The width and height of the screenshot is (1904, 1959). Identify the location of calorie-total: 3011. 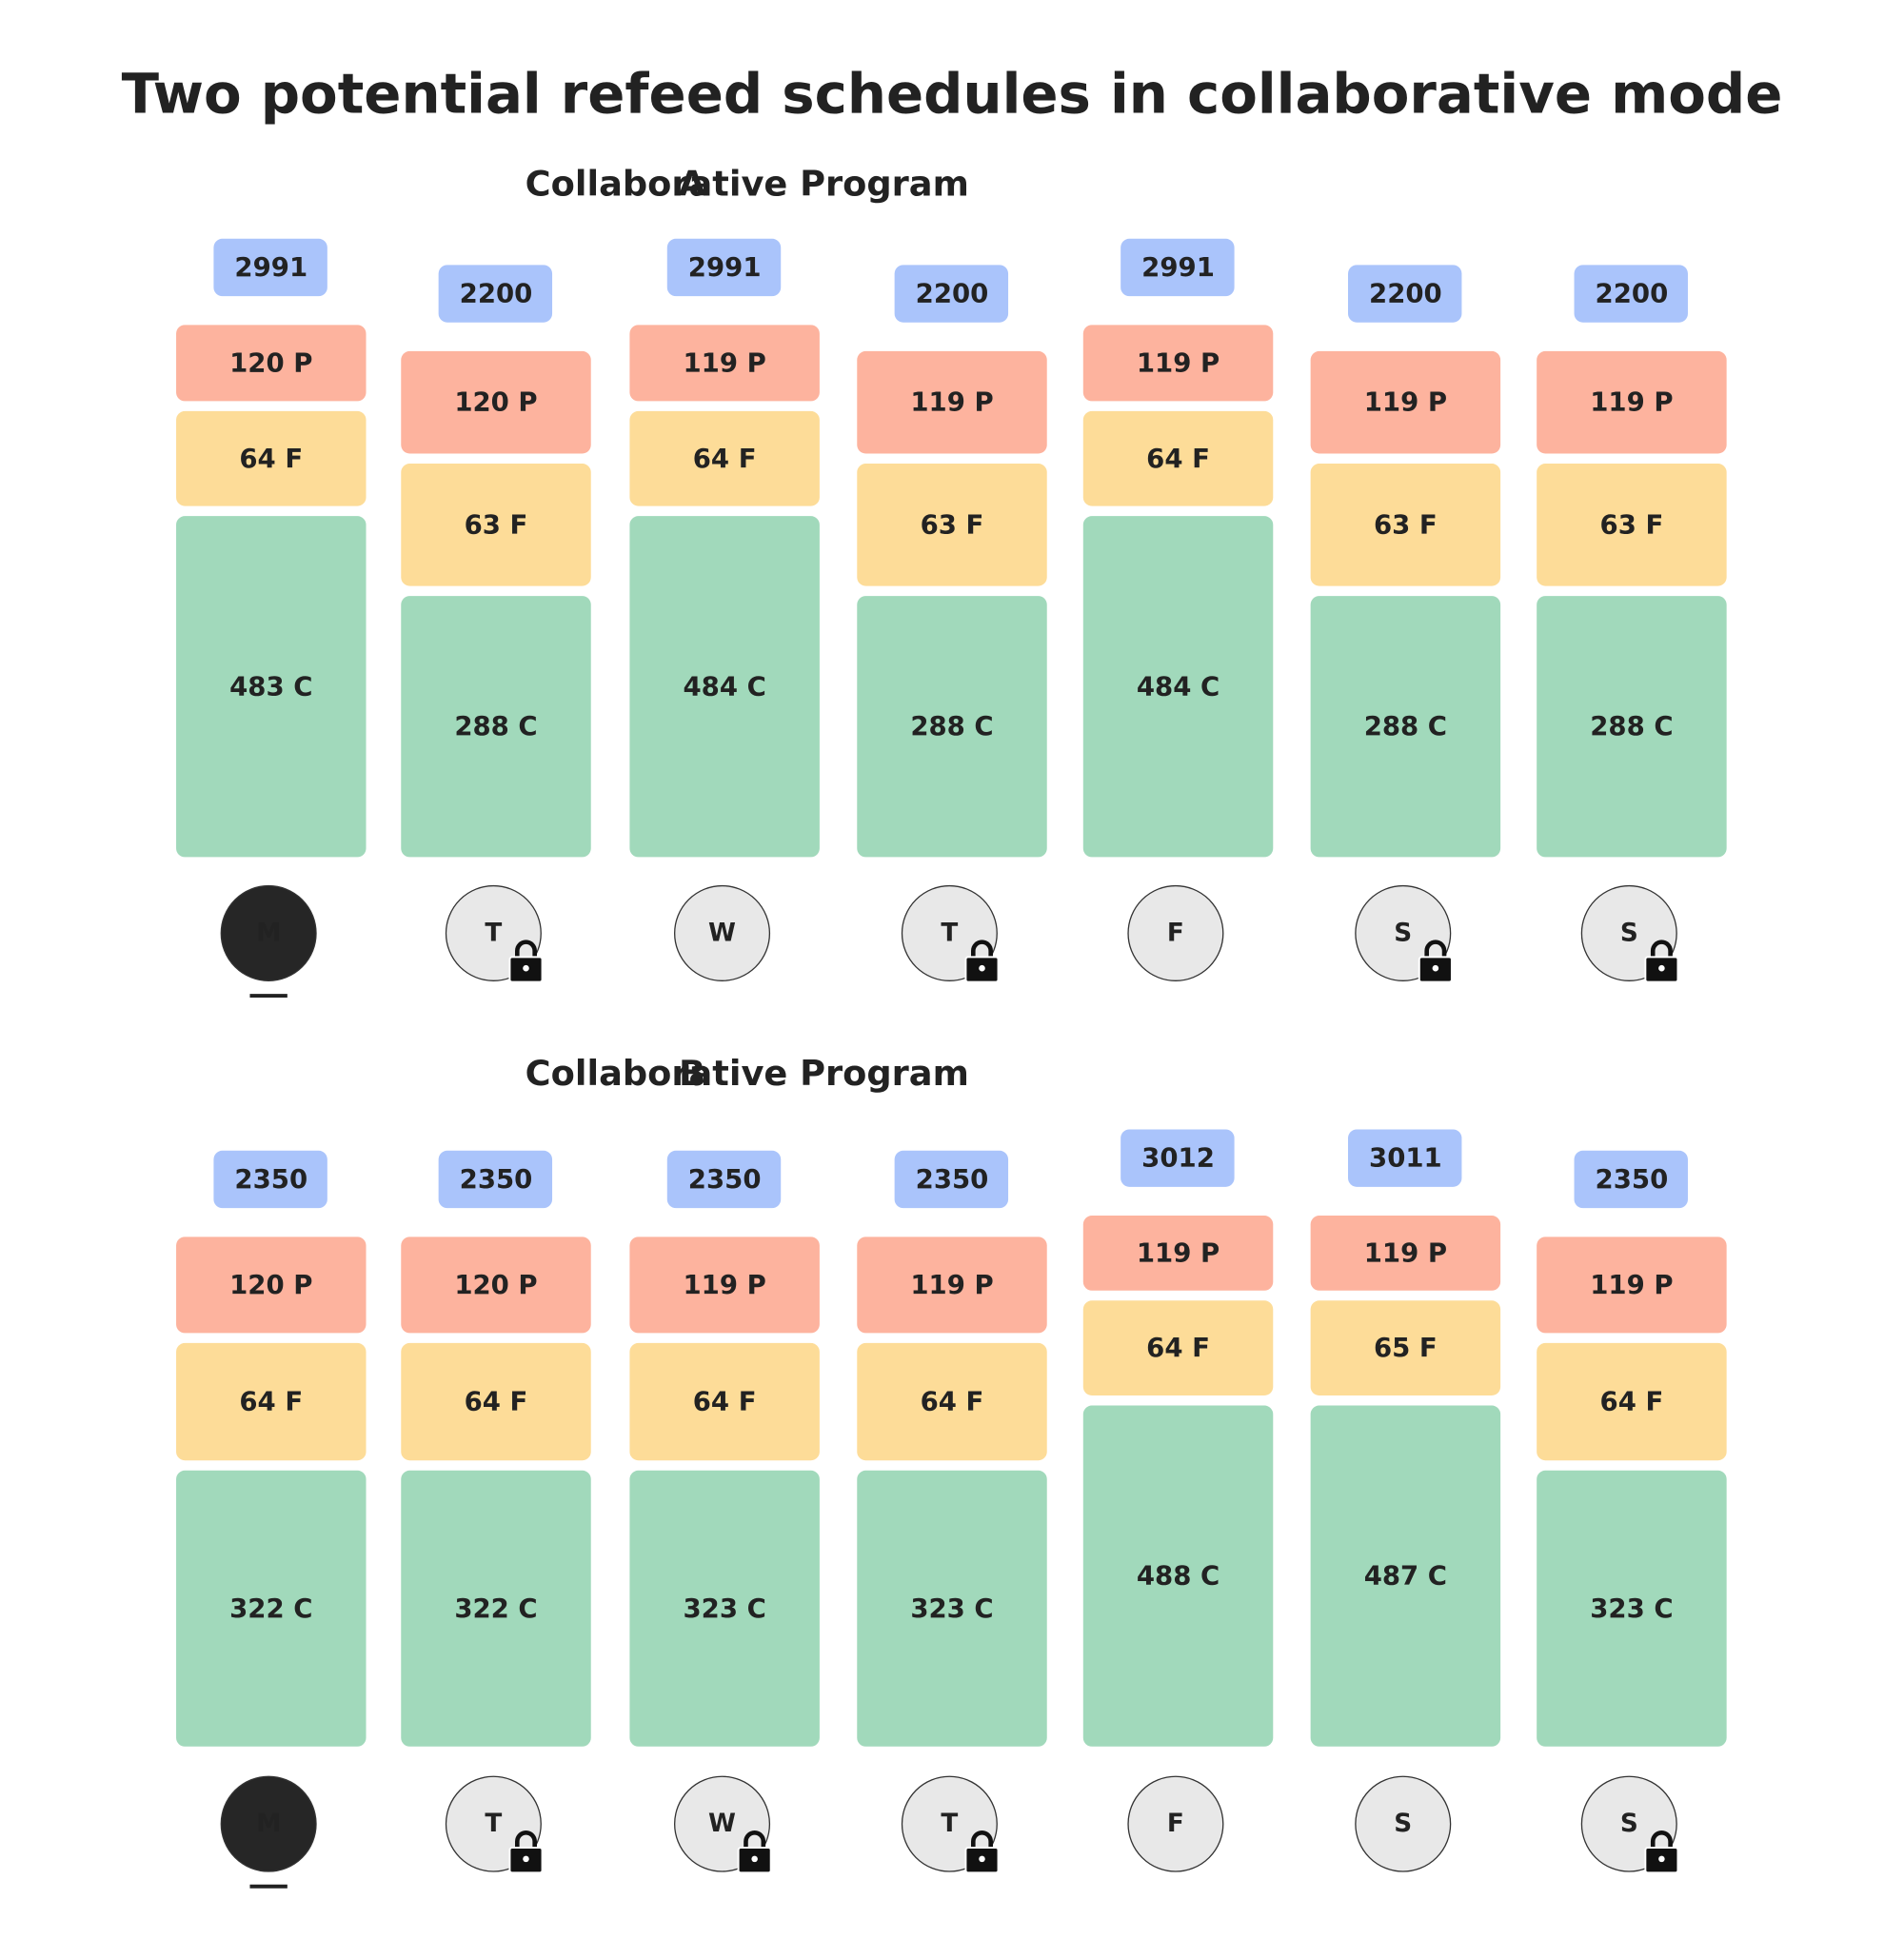
(1405, 1158).